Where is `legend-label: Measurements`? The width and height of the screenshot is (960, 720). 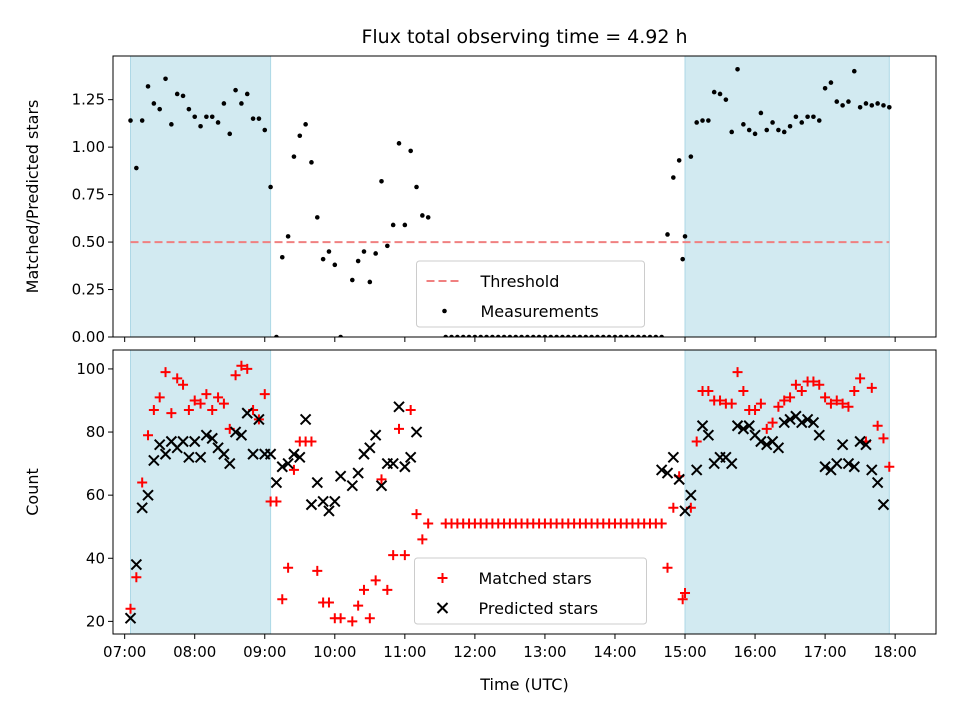
legend-label: Measurements is located at coordinates (540, 311).